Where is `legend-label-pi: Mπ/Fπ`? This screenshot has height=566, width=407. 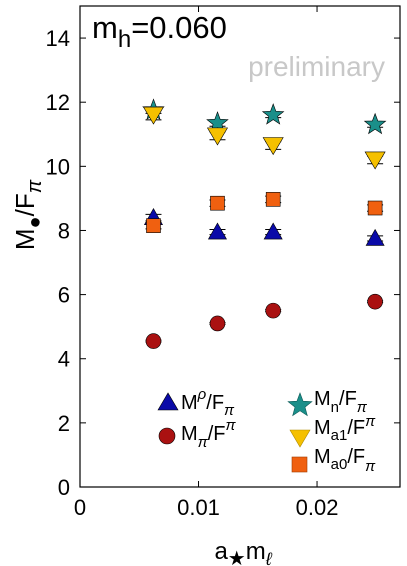 legend-label-pi: Mπ/Fπ is located at coordinates (209, 434).